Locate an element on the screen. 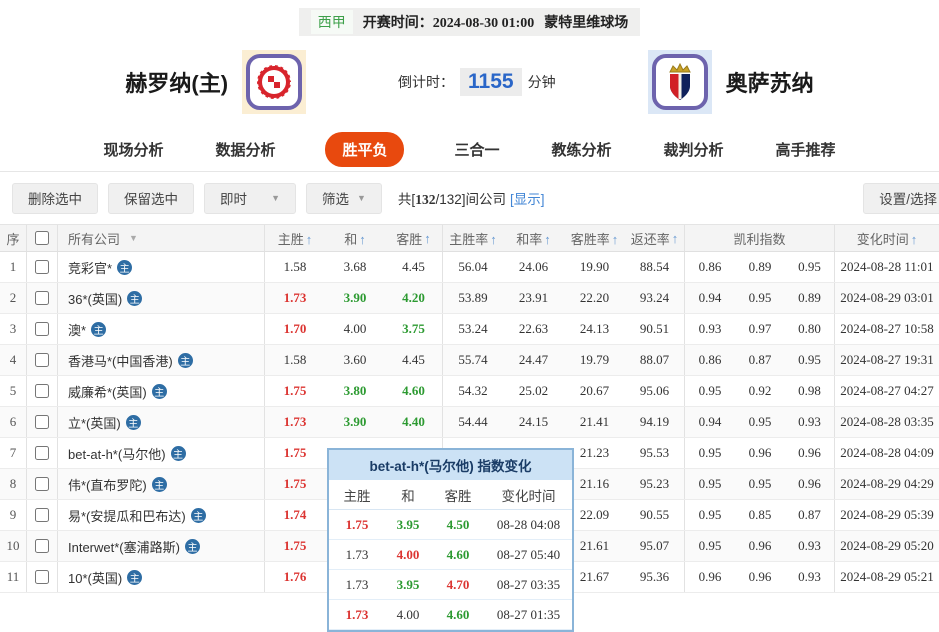 The height and width of the screenshot is (632, 939). odds-3: 4.60 is located at coordinates (414, 391).